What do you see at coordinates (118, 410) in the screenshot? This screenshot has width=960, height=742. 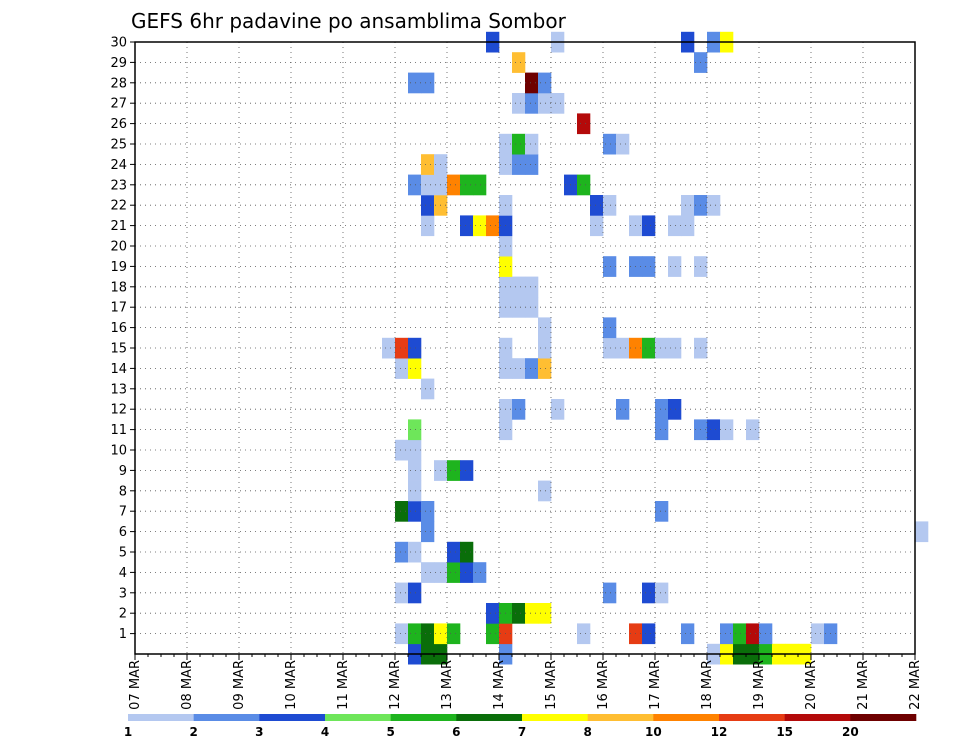 I see `y-tick-label: 12` at bounding box center [118, 410].